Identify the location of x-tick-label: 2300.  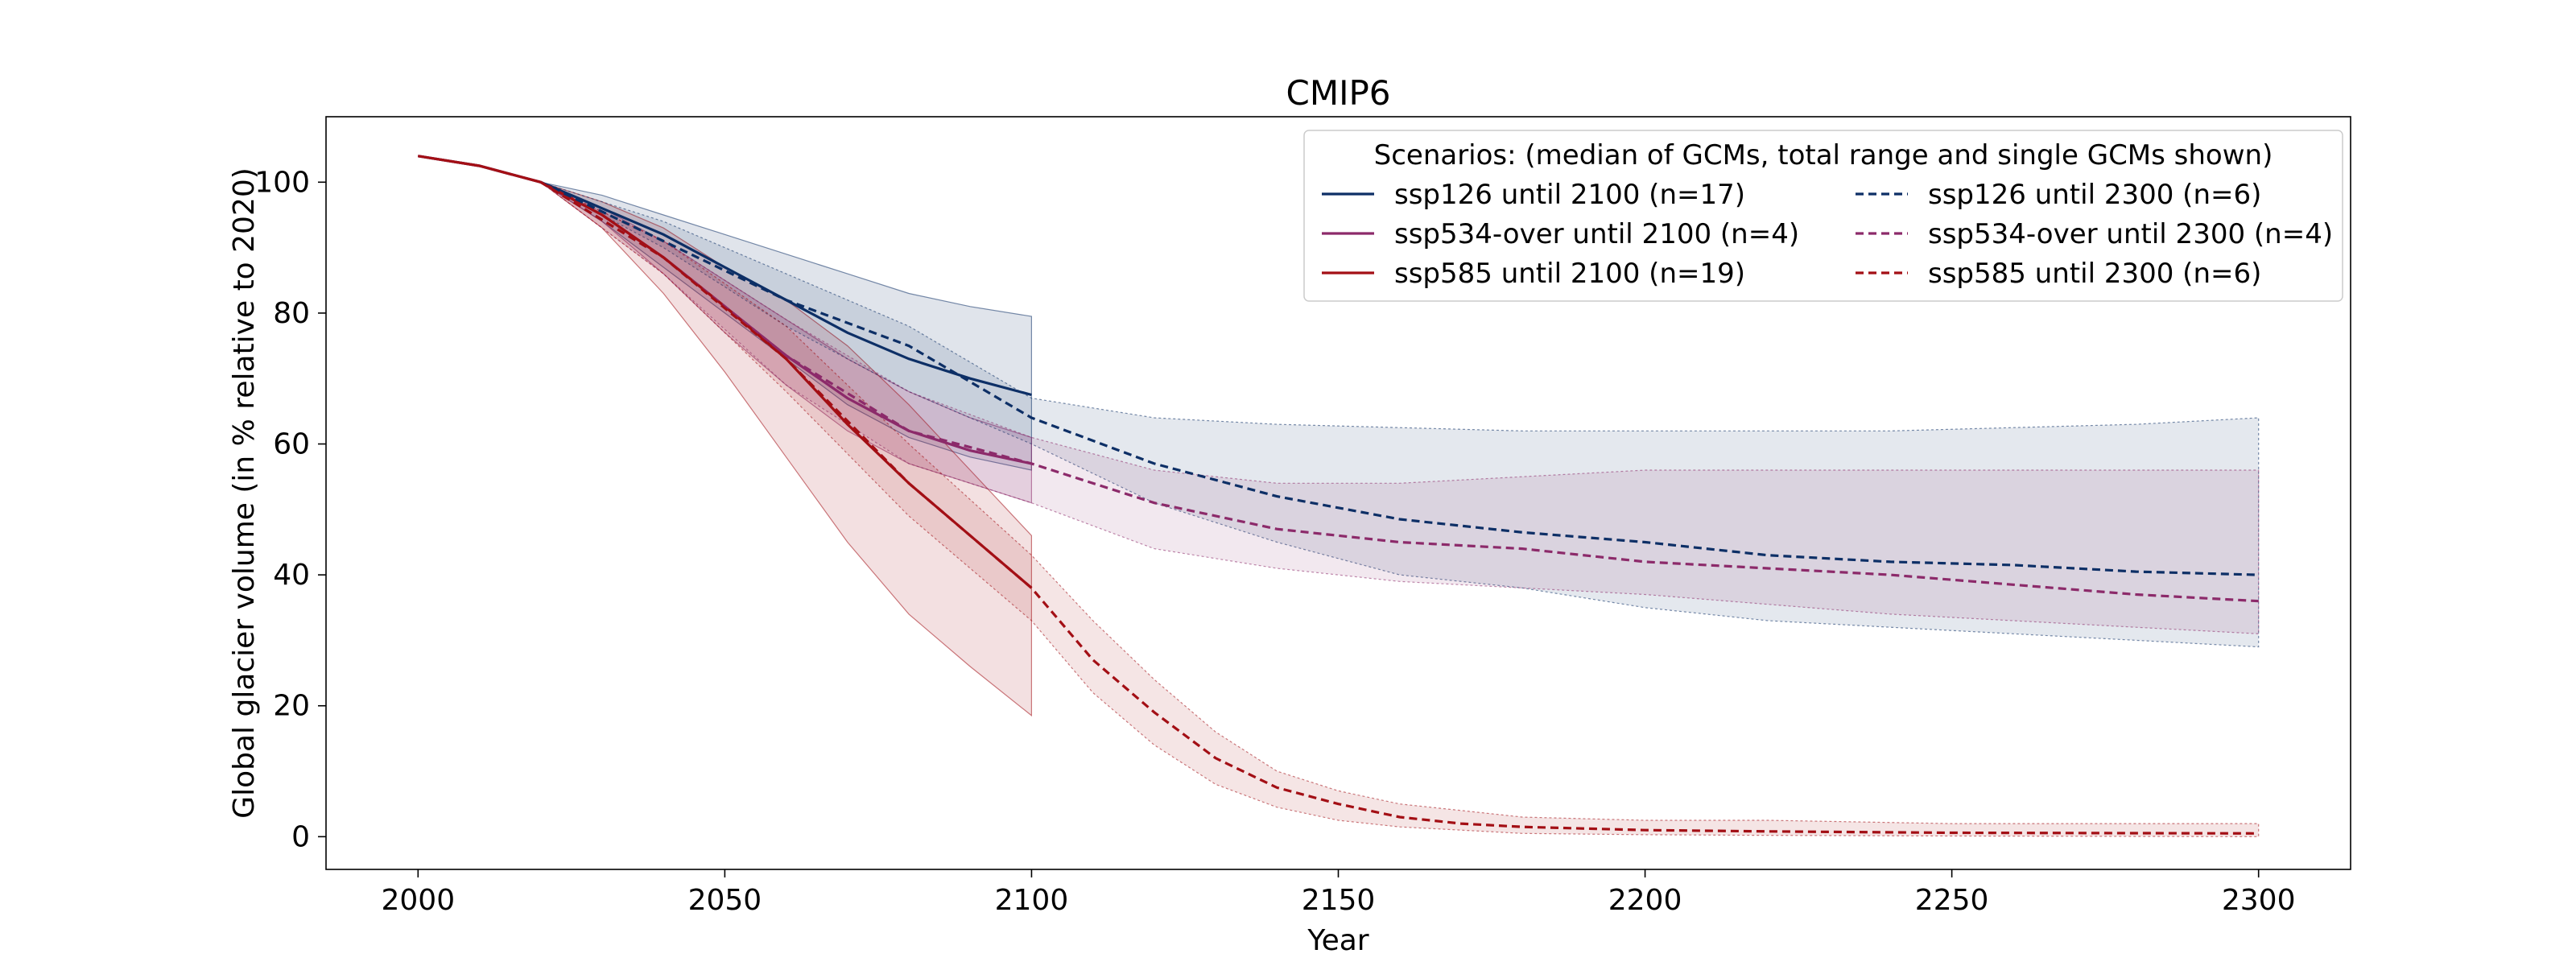
(2259, 900).